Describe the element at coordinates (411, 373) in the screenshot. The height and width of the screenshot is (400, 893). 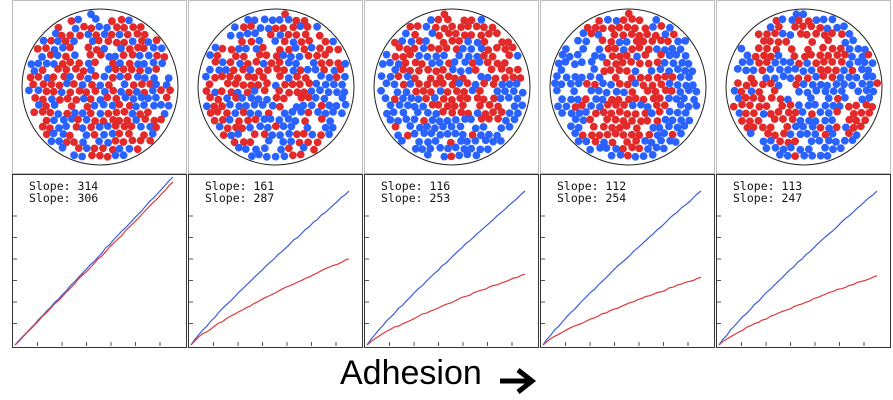
I see `caption-text: Adhesion` at that location.